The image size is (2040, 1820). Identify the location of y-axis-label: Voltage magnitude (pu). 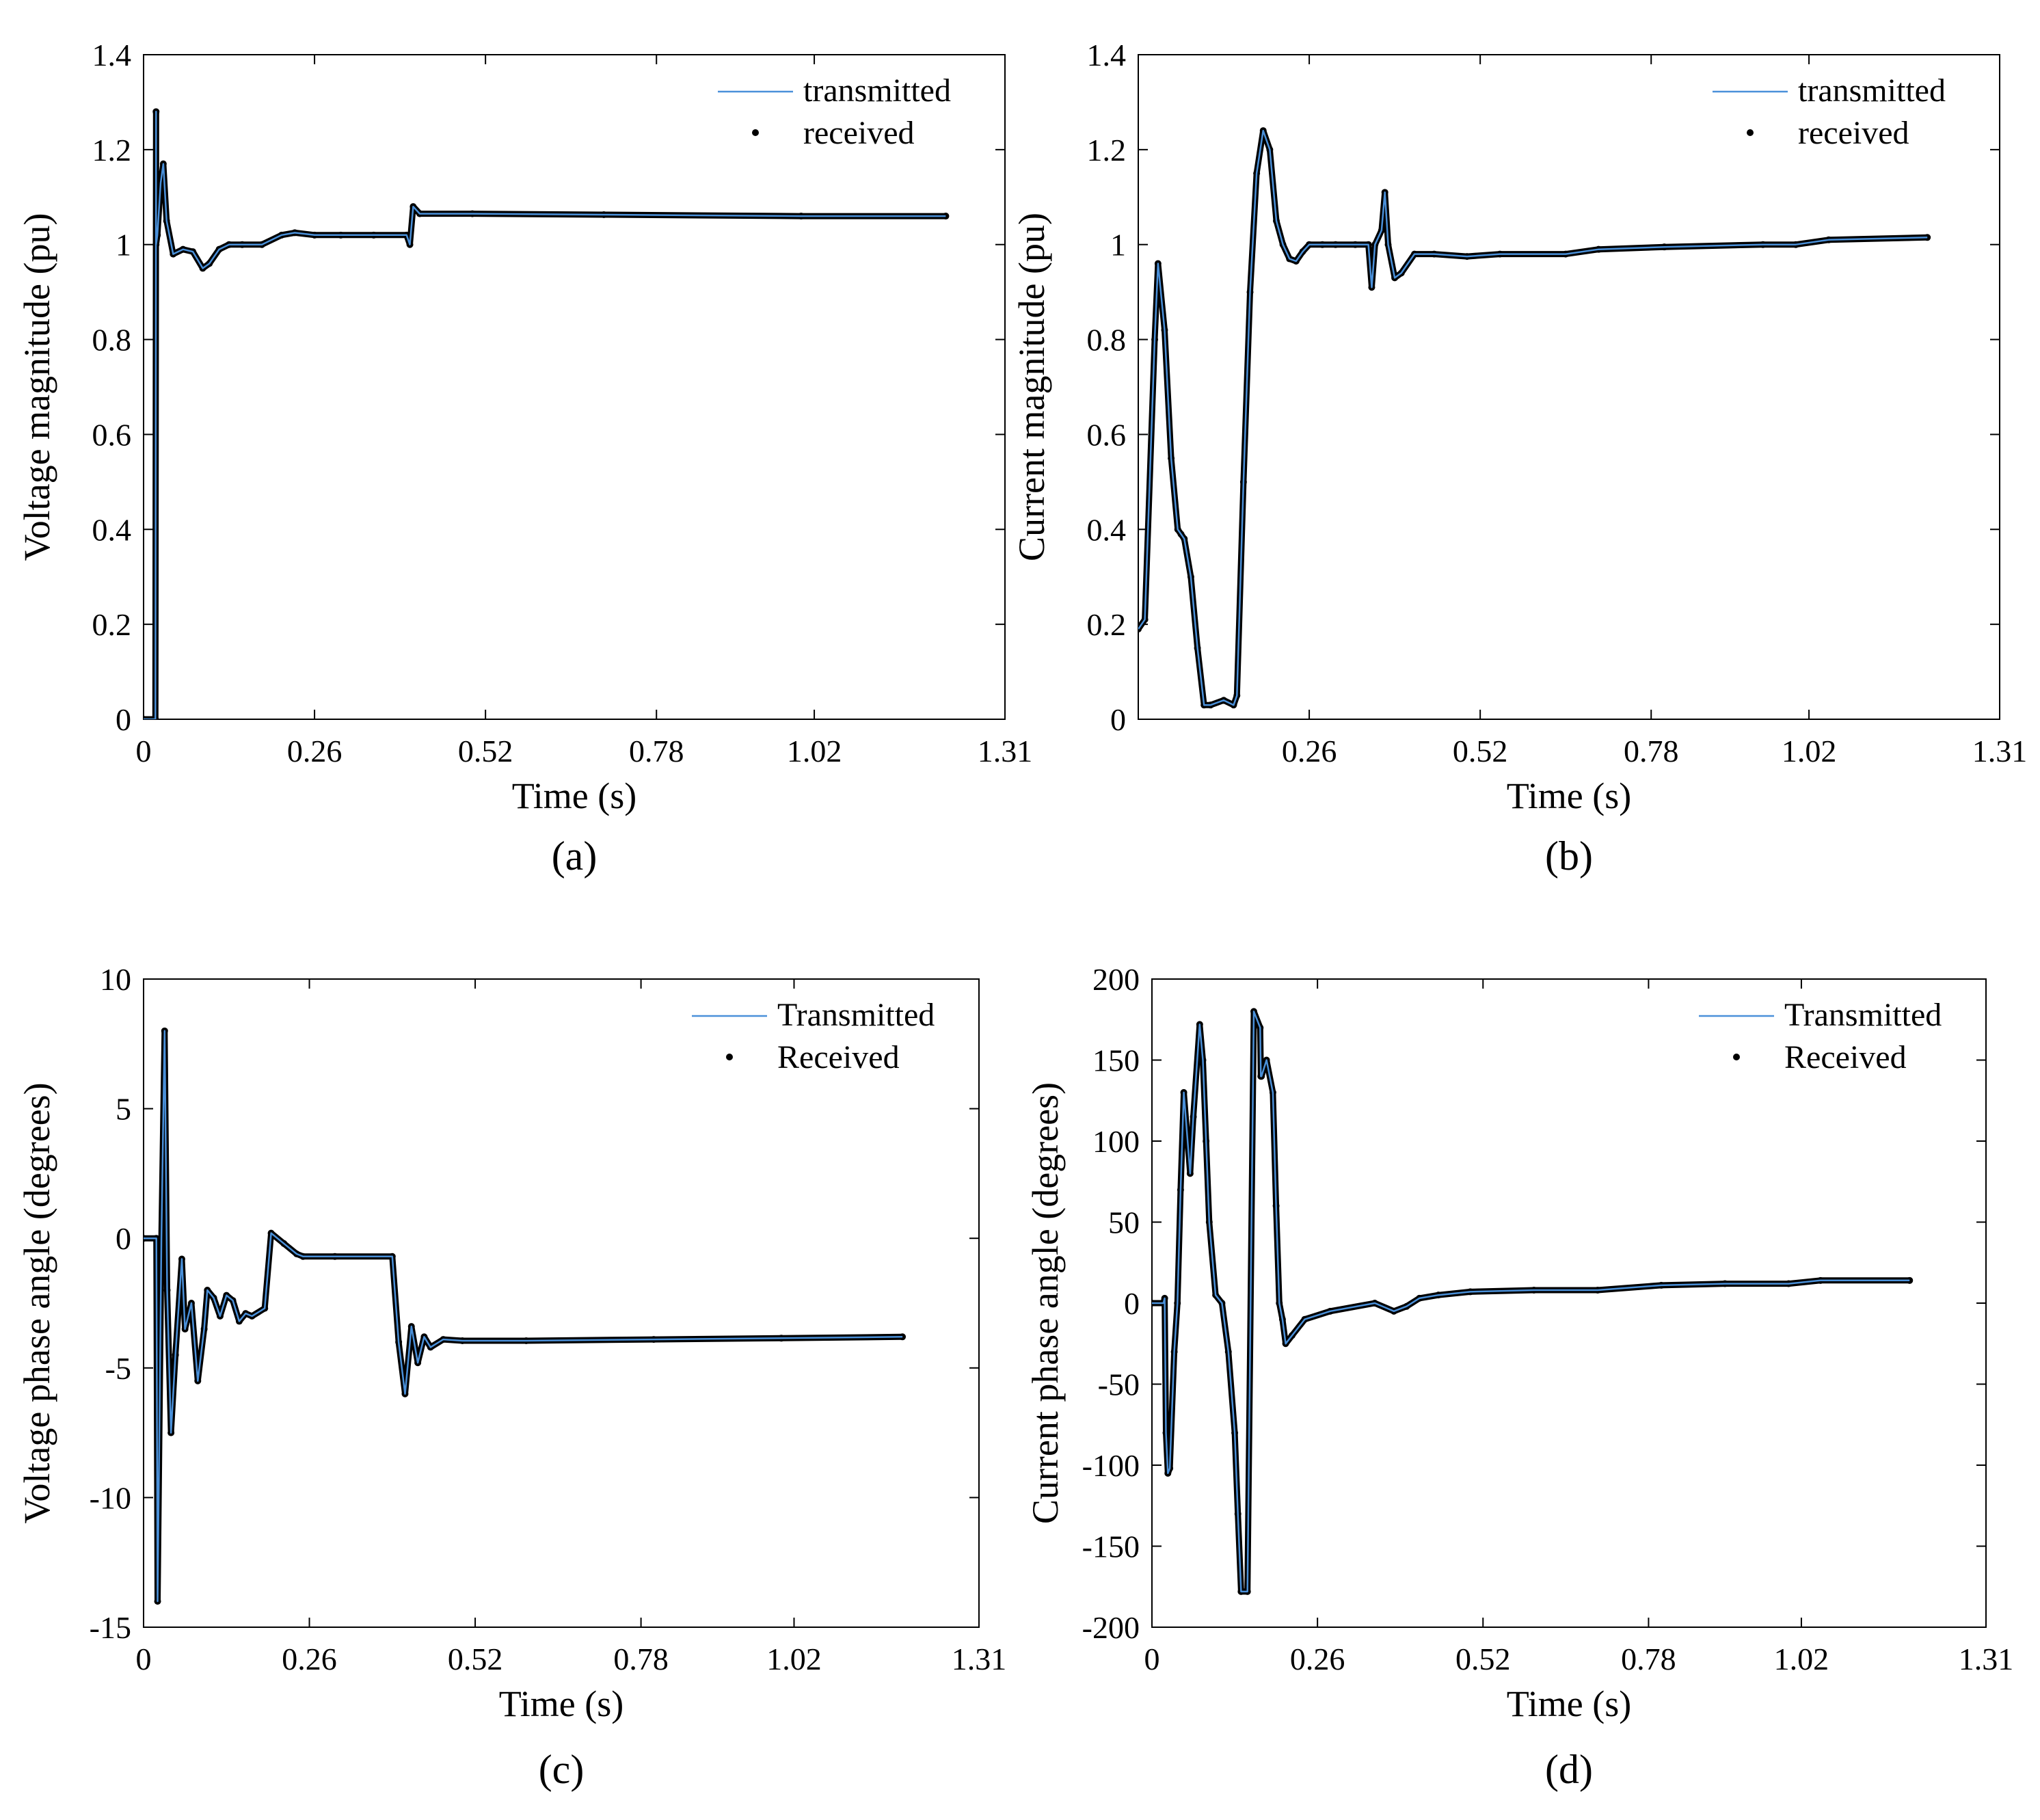
(36, 387).